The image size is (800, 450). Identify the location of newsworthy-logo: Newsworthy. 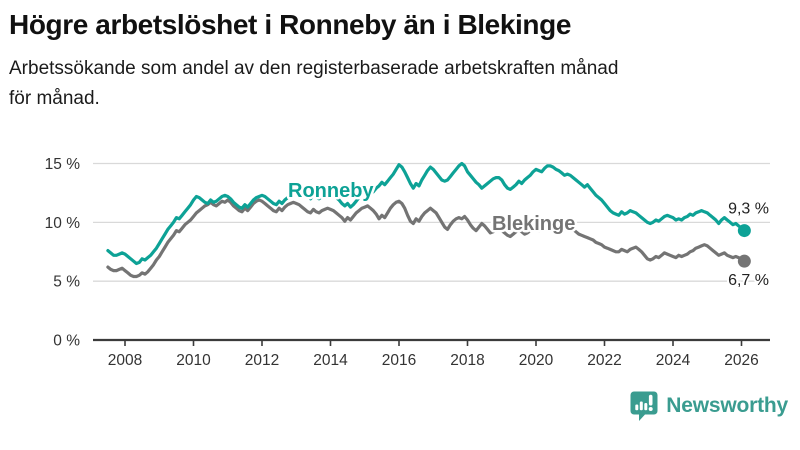
(708, 406).